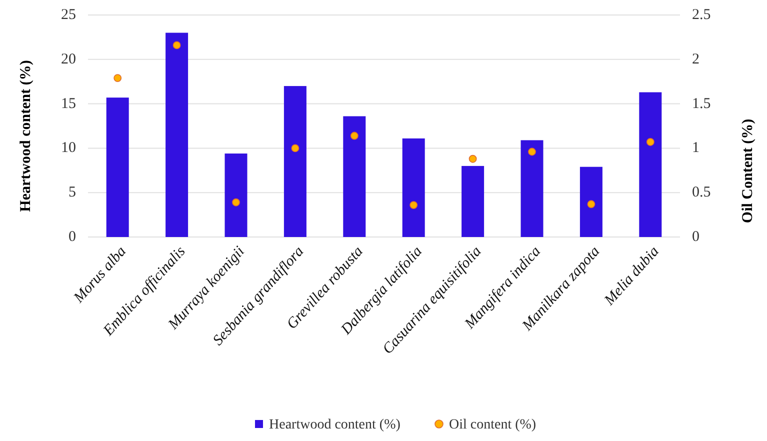 Image resolution: width=767 pixels, height=441 pixels. I want to click on y2-tick-label: 2.5, so click(701, 15).